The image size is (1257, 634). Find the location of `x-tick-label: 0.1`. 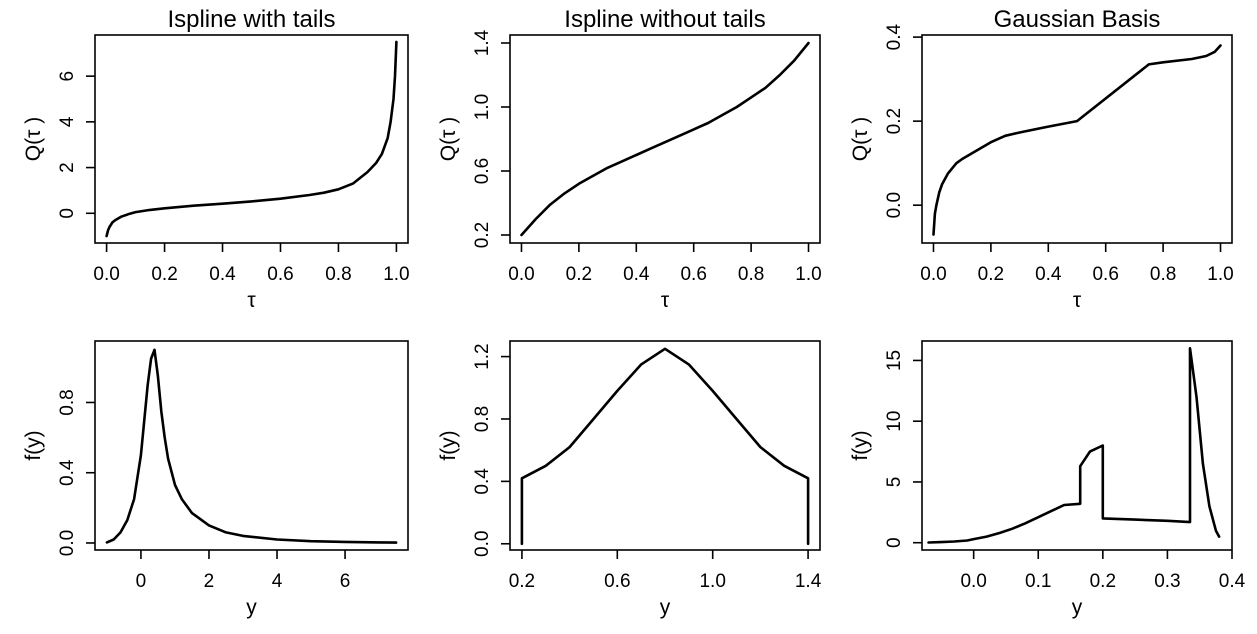

x-tick-label: 0.1 is located at coordinates (1038, 581).